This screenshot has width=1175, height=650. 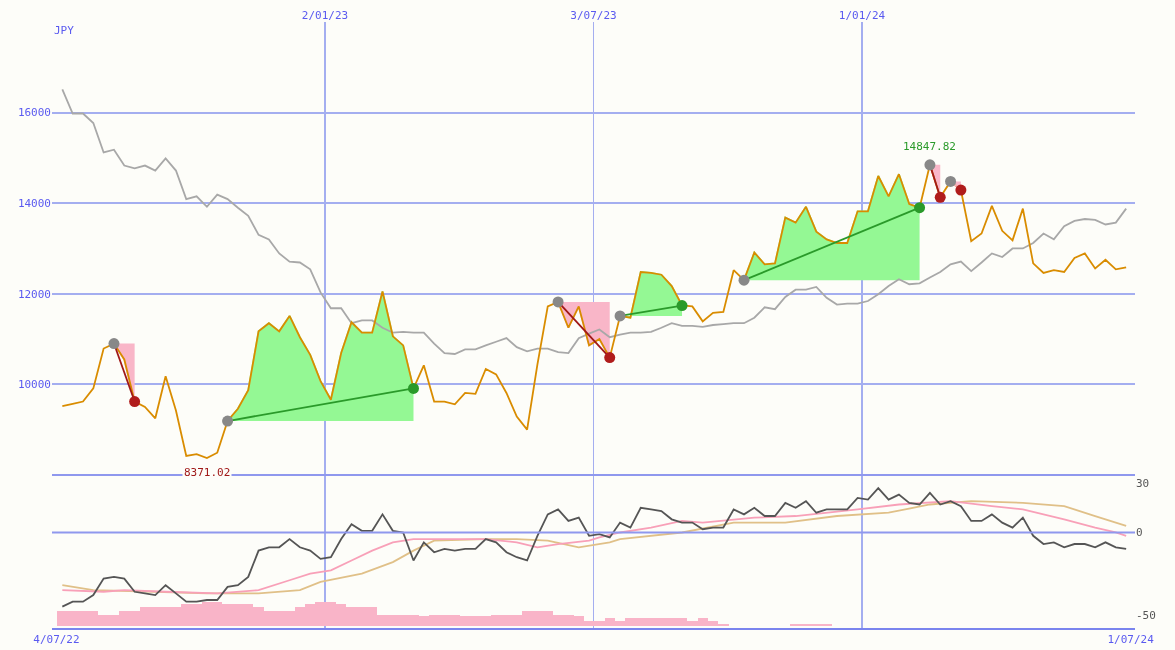 What do you see at coordinates (1139, 533) in the screenshot?
I see `y2-tick-label: 0` at bounding box center [1139, 533].